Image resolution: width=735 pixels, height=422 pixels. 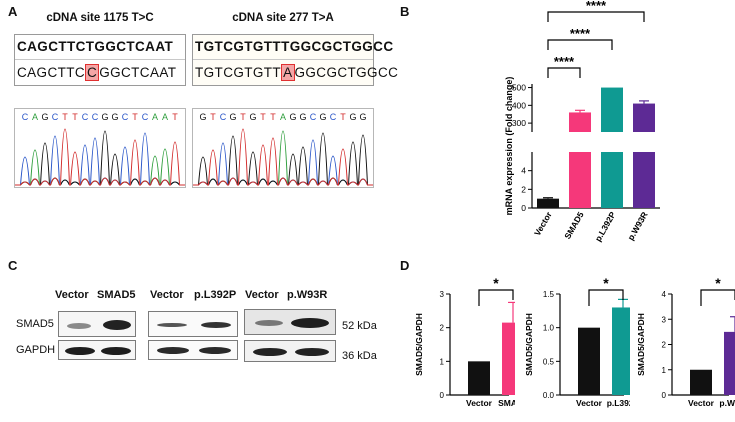 I want to click on ref-sequence-left: CAGCTTCTGGCTCAAT, so click(x=95, y=46).